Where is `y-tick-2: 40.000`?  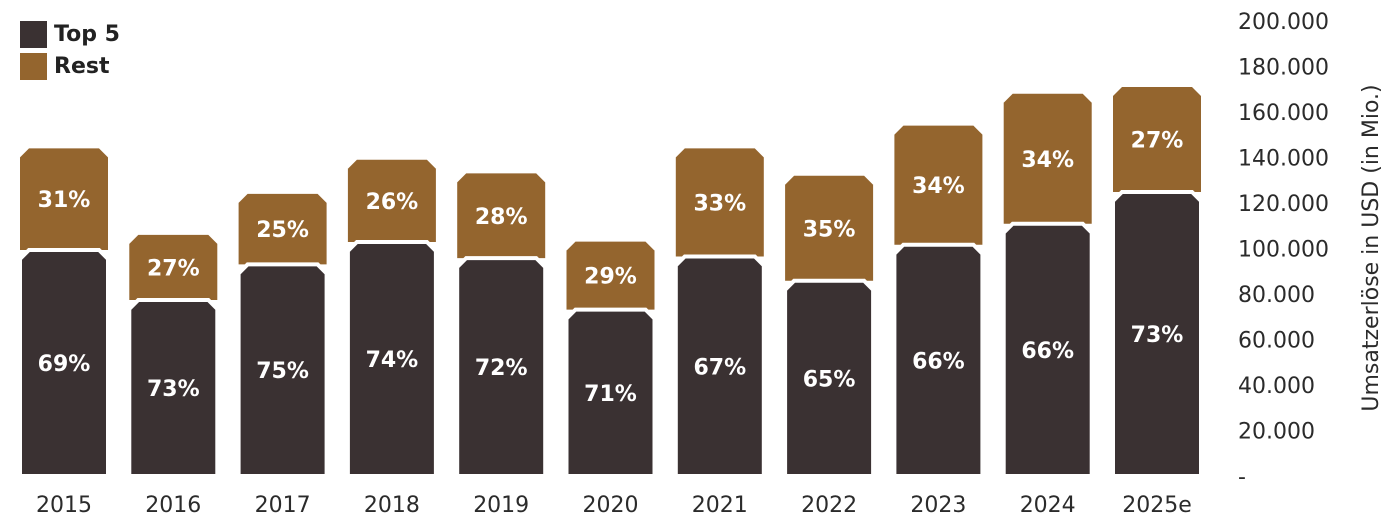
y-tick-2: 40.000 is located at coordinates (1276, 386).